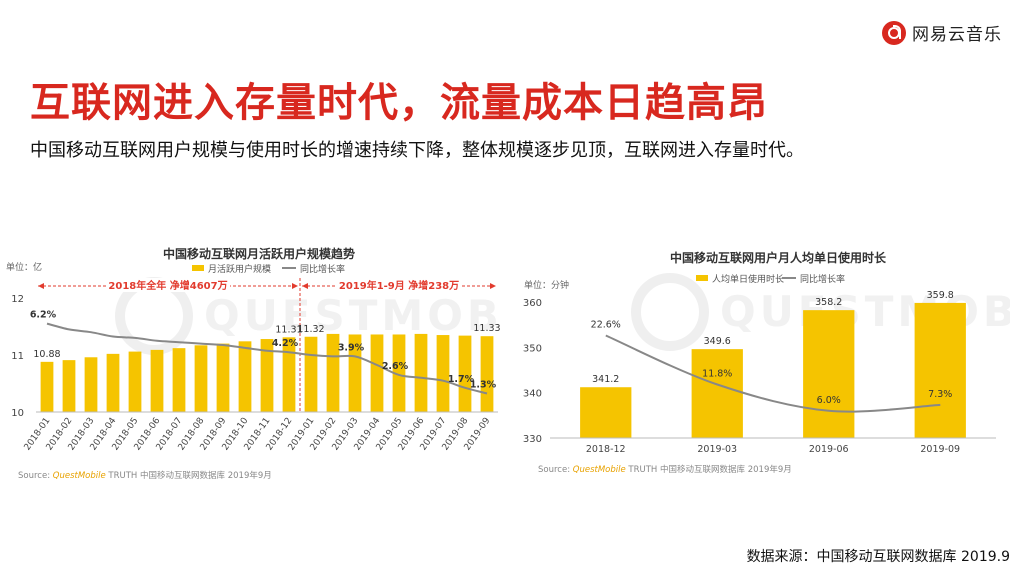 This screenshot has width=1024, height=576. What do you see at coordinates (940, 449) in the screenshot?
I see `x-tick-label: 2019-09` at bounding box center [940, 449].